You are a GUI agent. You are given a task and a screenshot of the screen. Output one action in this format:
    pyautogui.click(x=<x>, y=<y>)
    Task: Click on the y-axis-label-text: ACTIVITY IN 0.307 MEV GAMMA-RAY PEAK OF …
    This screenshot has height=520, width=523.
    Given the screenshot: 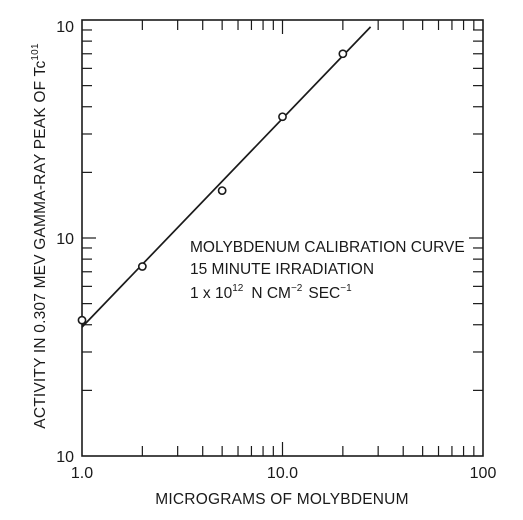 What is the action you would take?
    pyautogui.click(x=40, y=245)
    